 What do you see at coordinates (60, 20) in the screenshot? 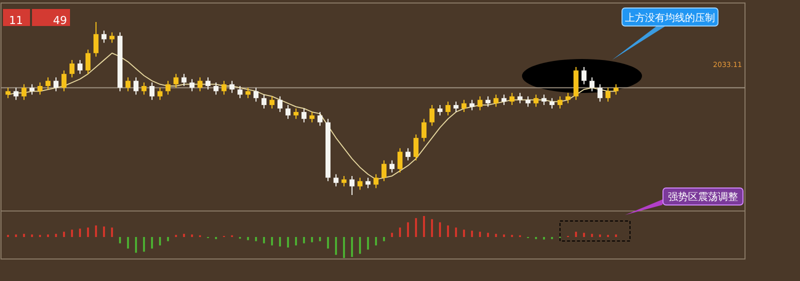
I see `annotation: 49` at bounding box center [60, 20].